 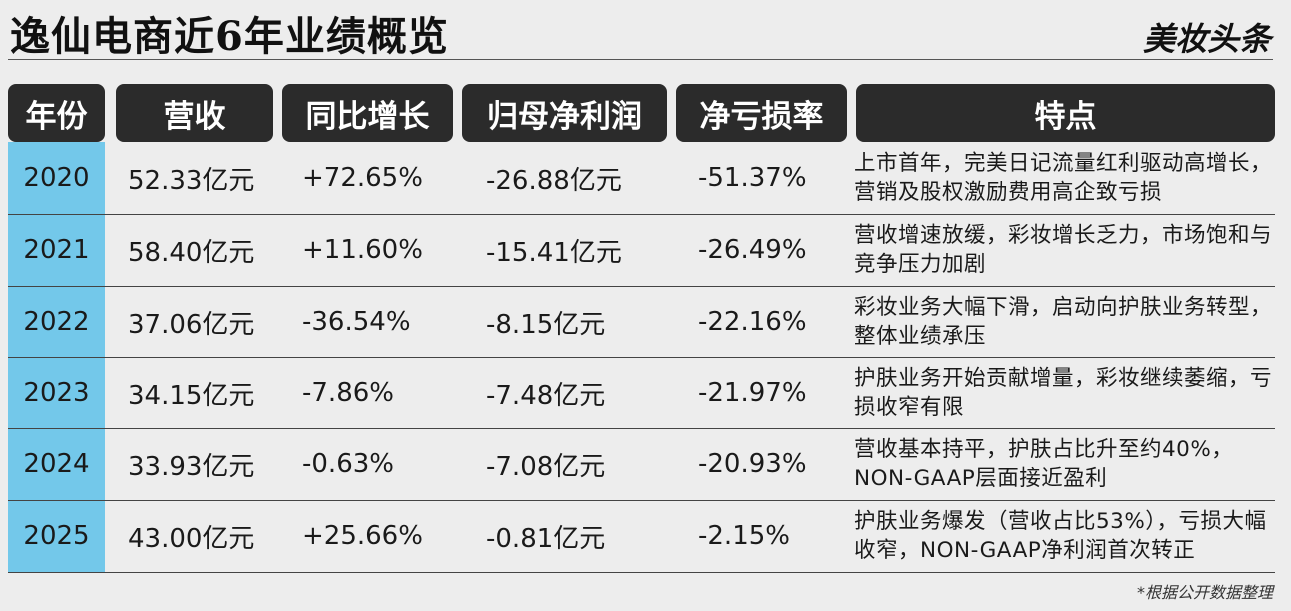 I want to click on revenue-cell: 34.15亿元, so click(x=191, y=395).